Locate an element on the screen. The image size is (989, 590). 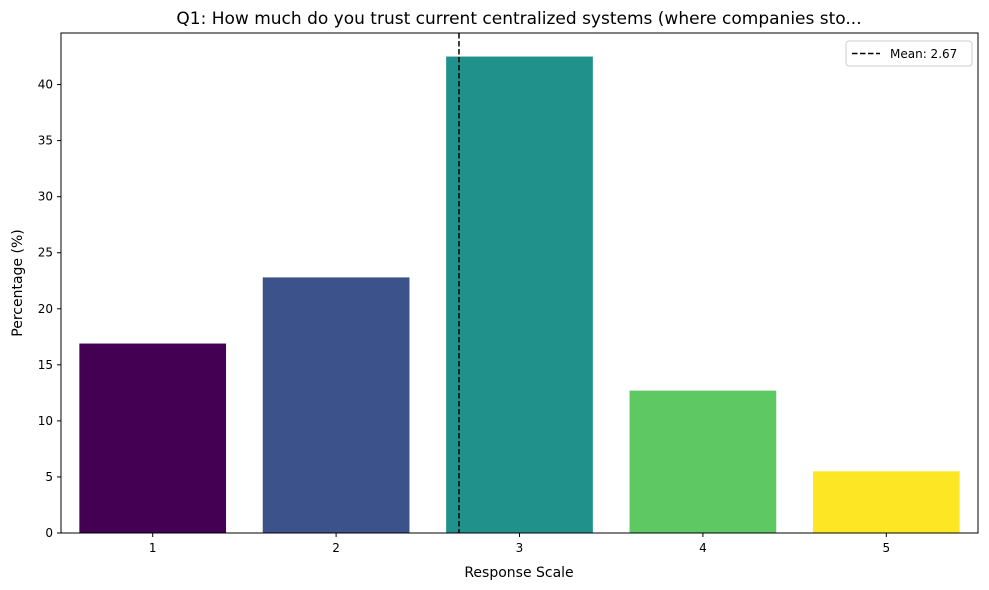
legend-box is located at coordinates (909, 53).